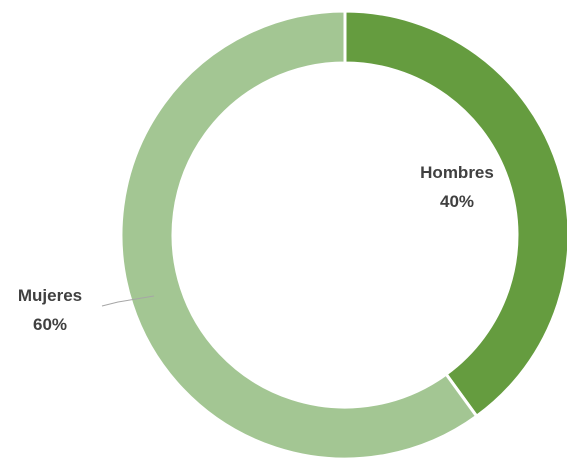  What do you see at coordinates (457, 172) in the screenshot?
I see `slice-label-hombres: Hombres` at bounding box center [457, 172].